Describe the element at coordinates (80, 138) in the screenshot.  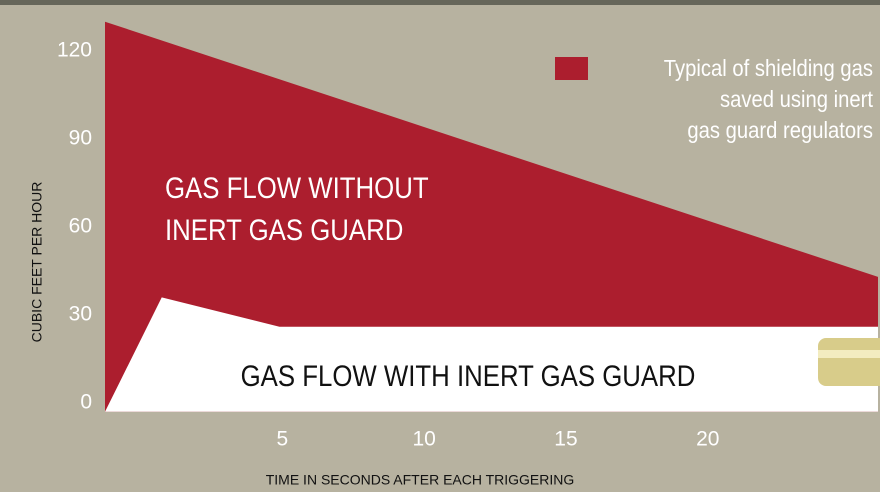
I see `y-tick-label: 90` at that location.